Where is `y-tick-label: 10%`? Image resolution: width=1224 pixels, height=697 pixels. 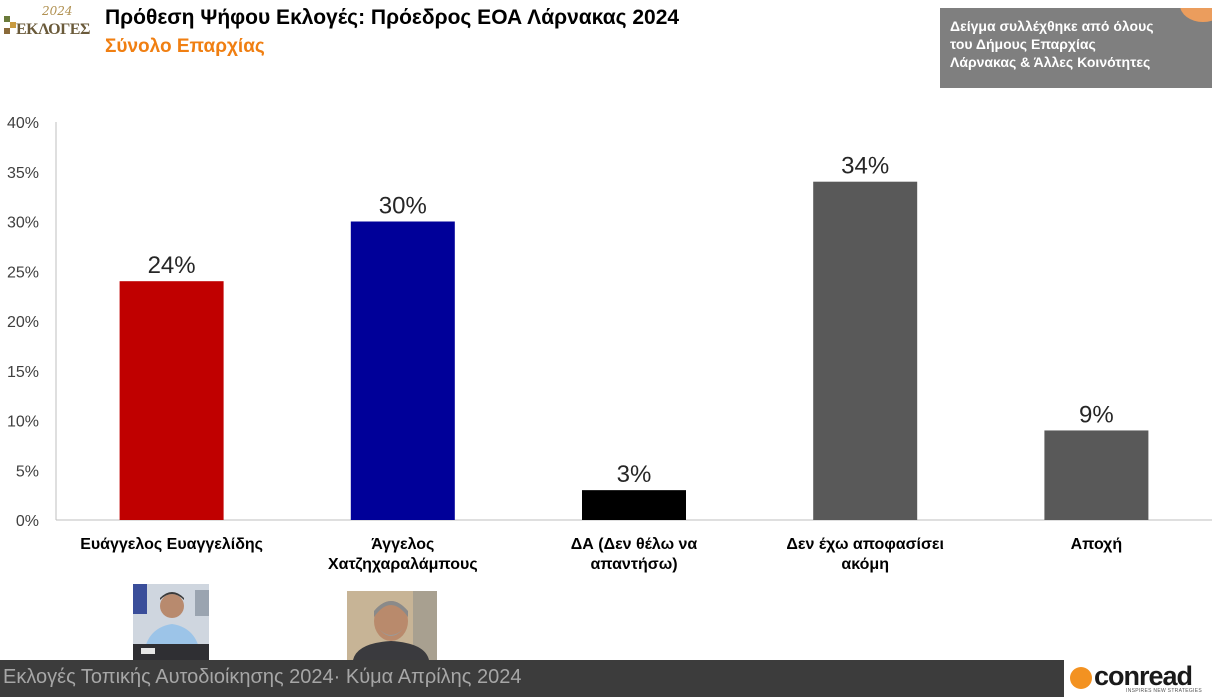
y-tick-label: 10% is located at coordinates (23, 422).